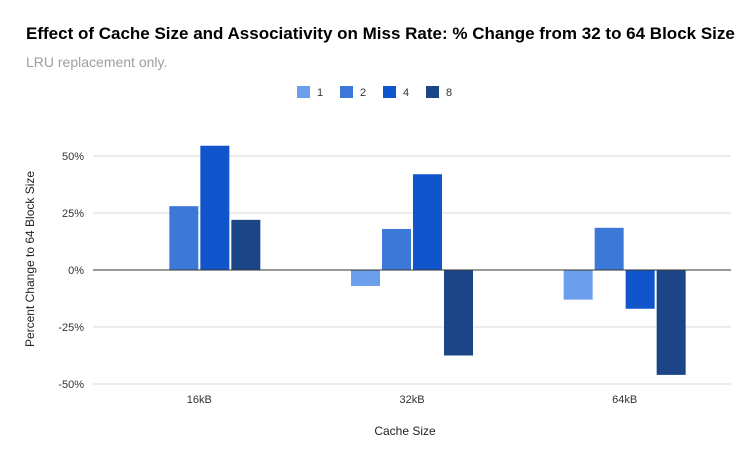  What do you see at coordinates (73, 157) in the screenshot?
I see `y-tick-label: 50%` at bounding box center [73, 157].